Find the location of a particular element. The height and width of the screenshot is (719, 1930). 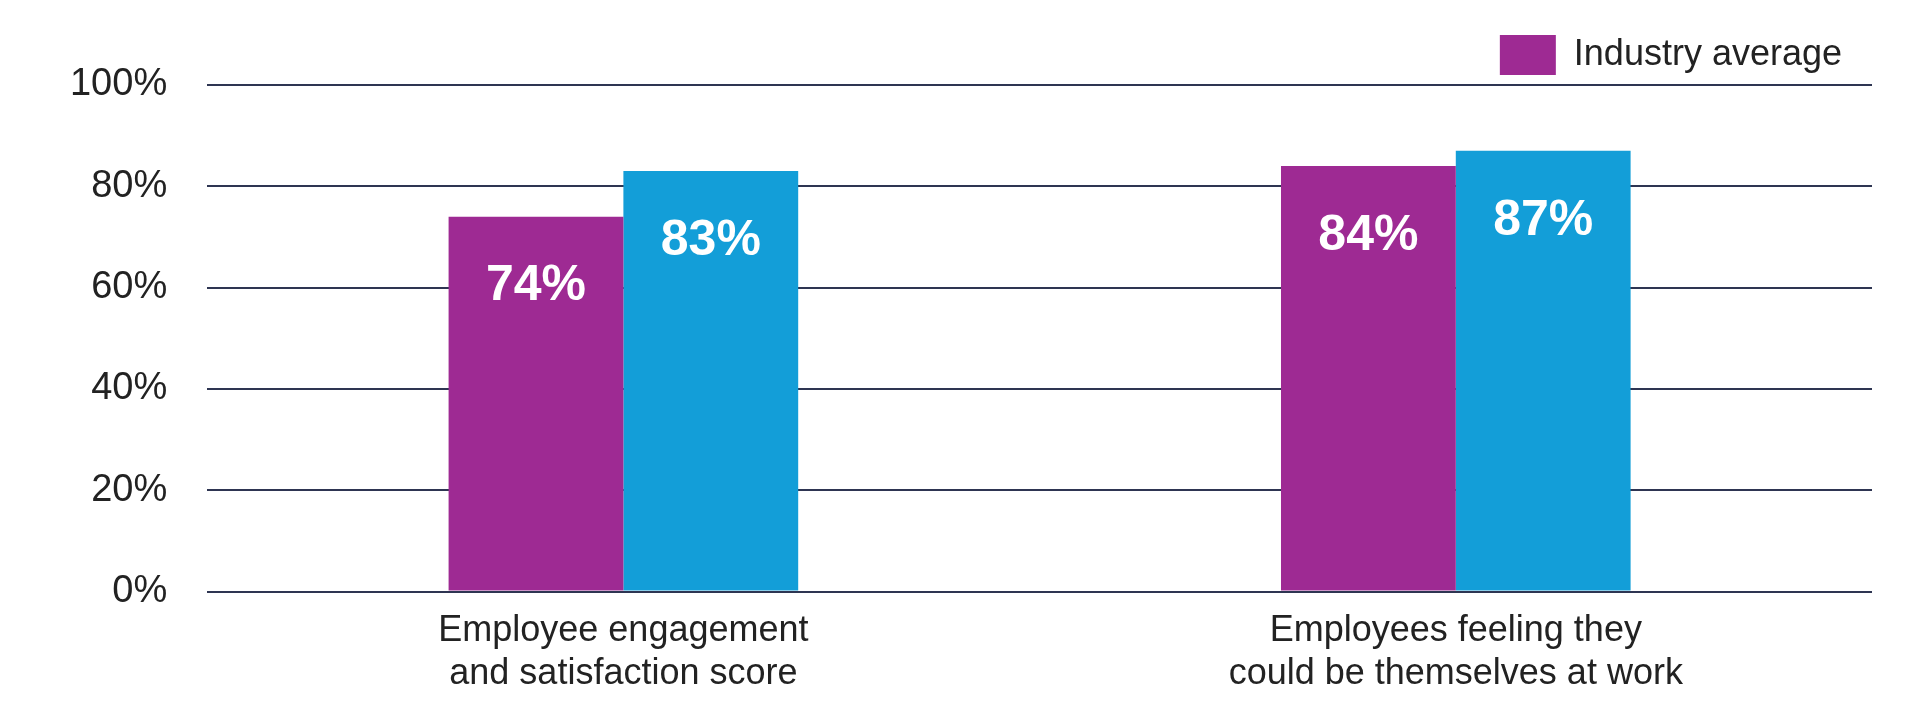

y-tick-label: 60% is located at coordinates (129, 285).